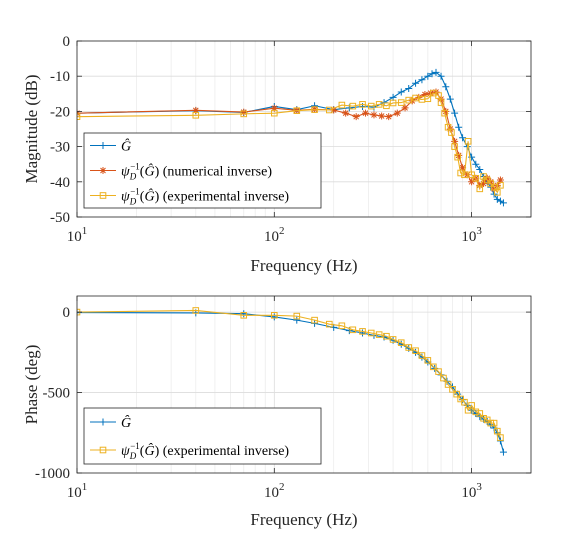 The height and width of the screenshot is (539, 581). Describe the element at coordinates (31, 128) in the screenshot. I see `y-axis-label: Magnitude (dB)` at that location.